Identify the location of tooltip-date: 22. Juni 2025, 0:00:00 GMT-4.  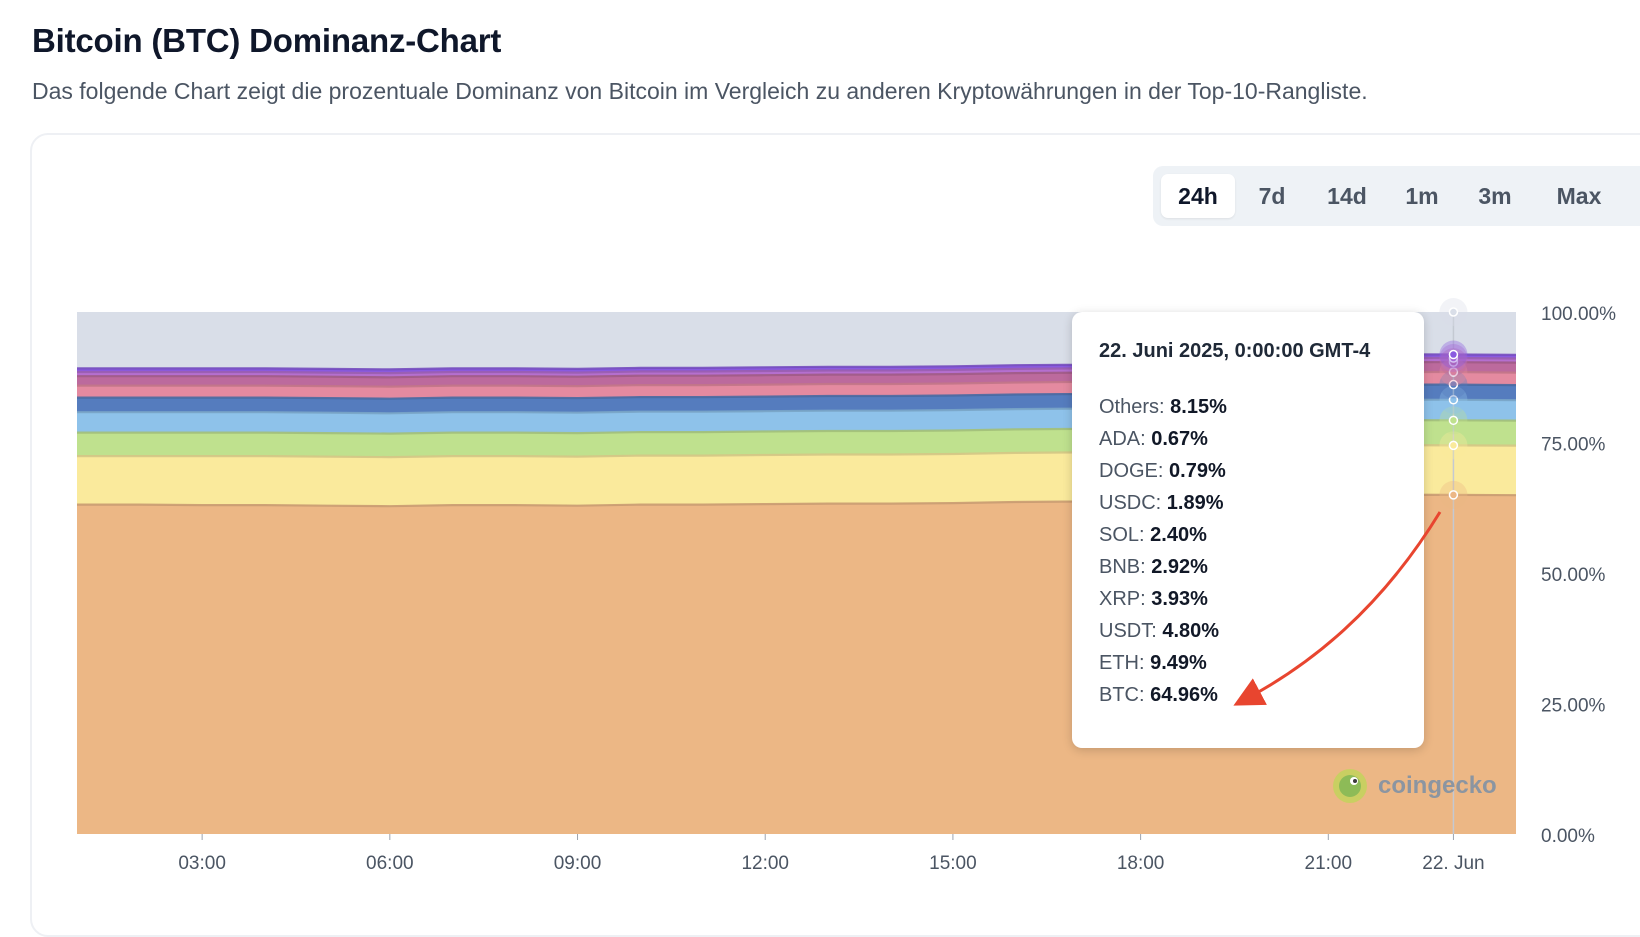
(1235, 351).